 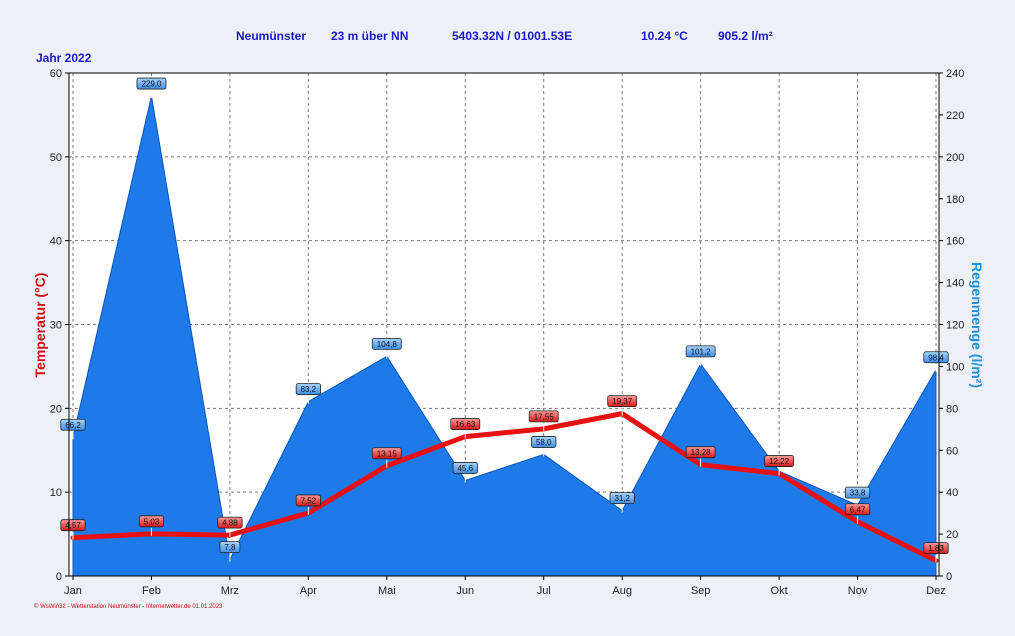 I want to click on x-tick-label: Nov, so click(x=858, y=591).